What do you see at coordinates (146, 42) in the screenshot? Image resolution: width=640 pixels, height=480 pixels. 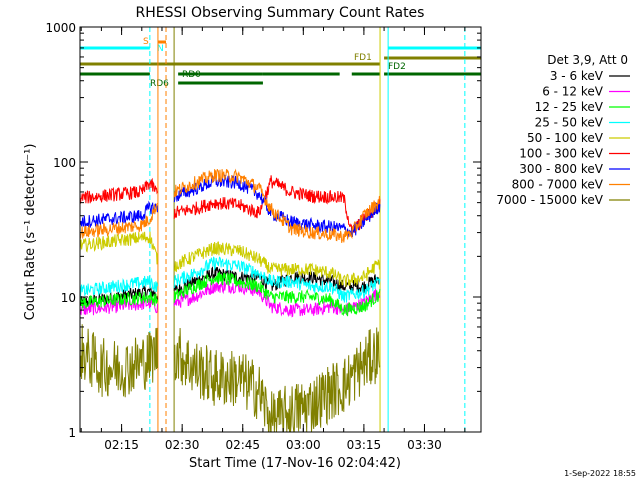 I see `state-label-s: S` at bounding box center [146, 42].